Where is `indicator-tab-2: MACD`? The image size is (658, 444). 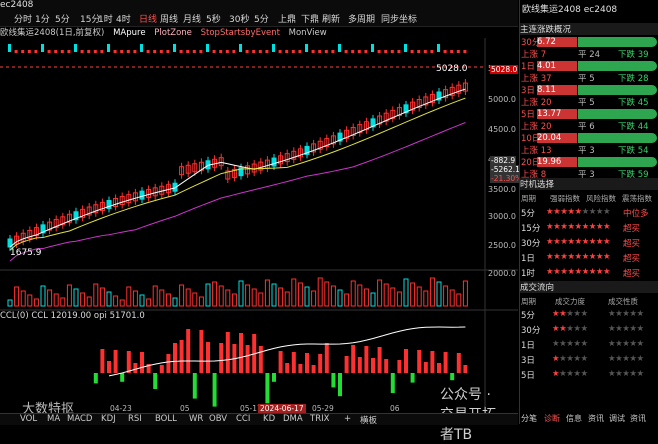
indicator-tab-2: MACD is located at coordinates (80, 419).